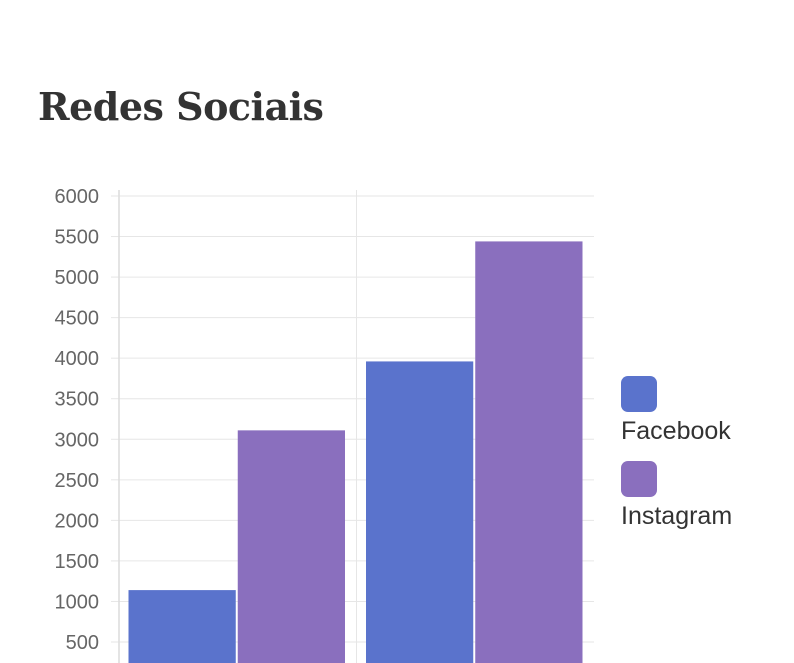 The width and height of the screenshot is (794, 663). I want to click on y-tick-label: 1500, so click(77, 562).